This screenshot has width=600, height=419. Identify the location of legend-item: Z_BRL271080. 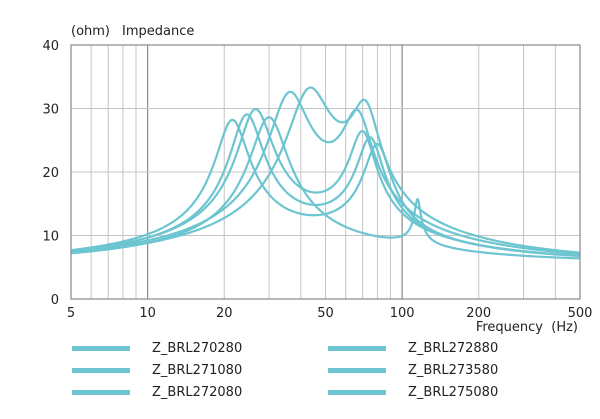
(157, 370).